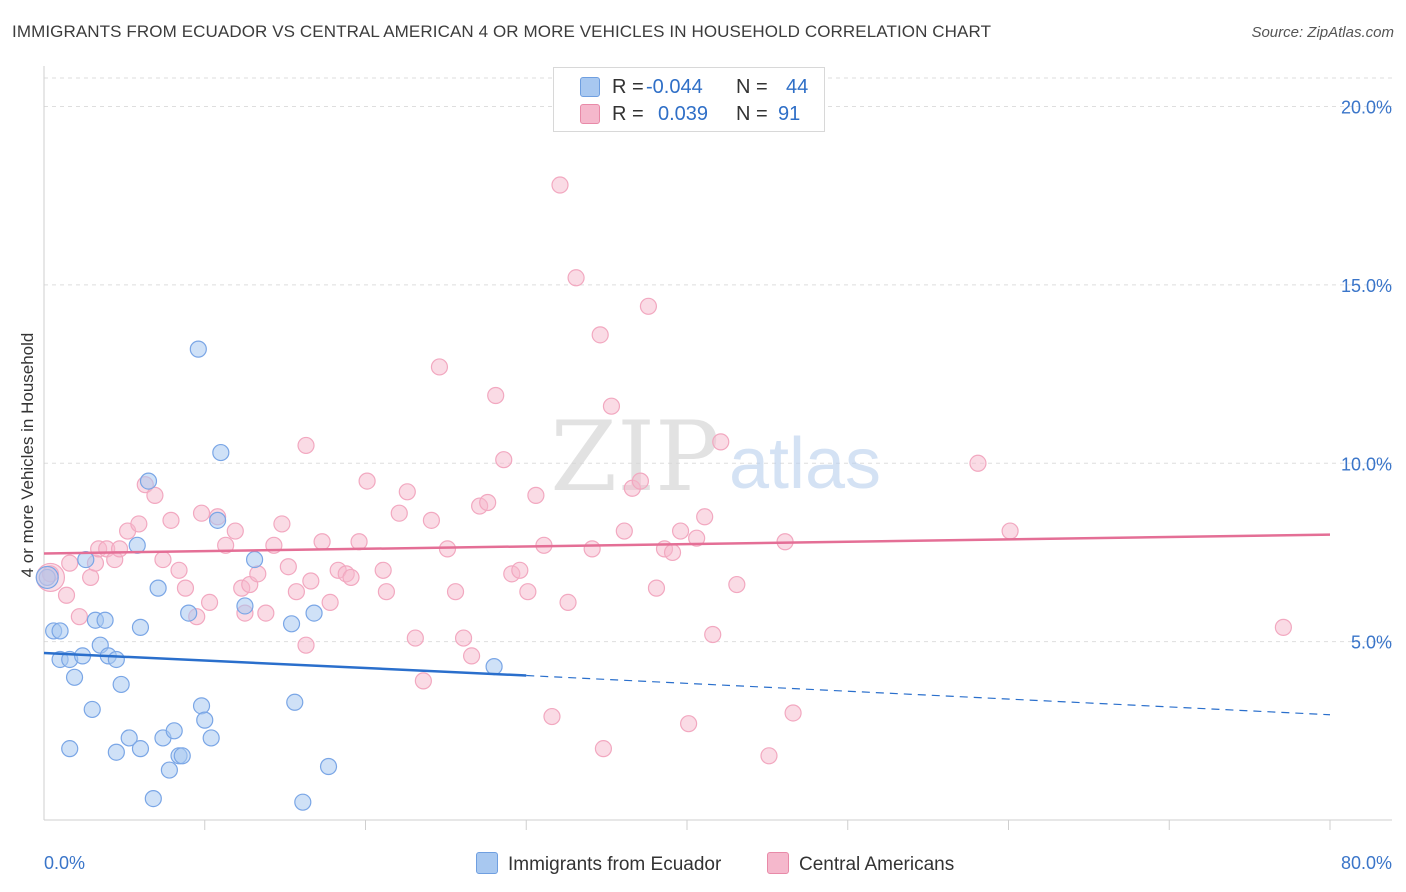 This screenshot has width=1406, height=892. Describe the element at coordinates (877, 864) in the screenshot. I see `legend-label: Central Americans` at that location.